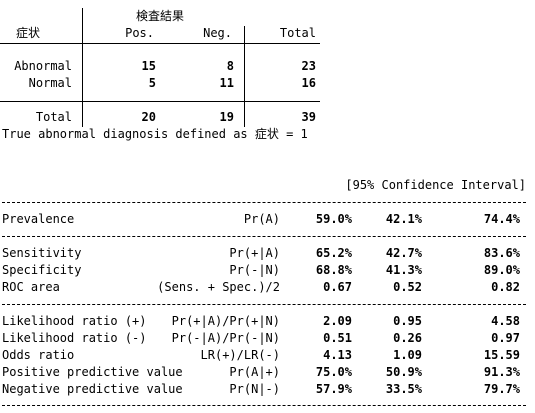  Describe the element at coordinates (435, 185) in the screenshot. I see `ci-header: [95% Confidence Interval]` at that location.